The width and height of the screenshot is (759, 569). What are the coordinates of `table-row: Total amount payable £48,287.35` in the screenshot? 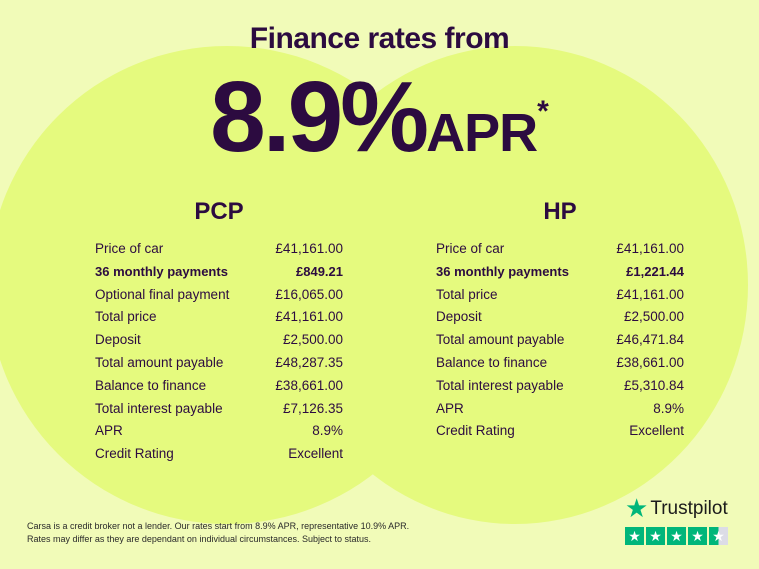 It's located at (219, 363).